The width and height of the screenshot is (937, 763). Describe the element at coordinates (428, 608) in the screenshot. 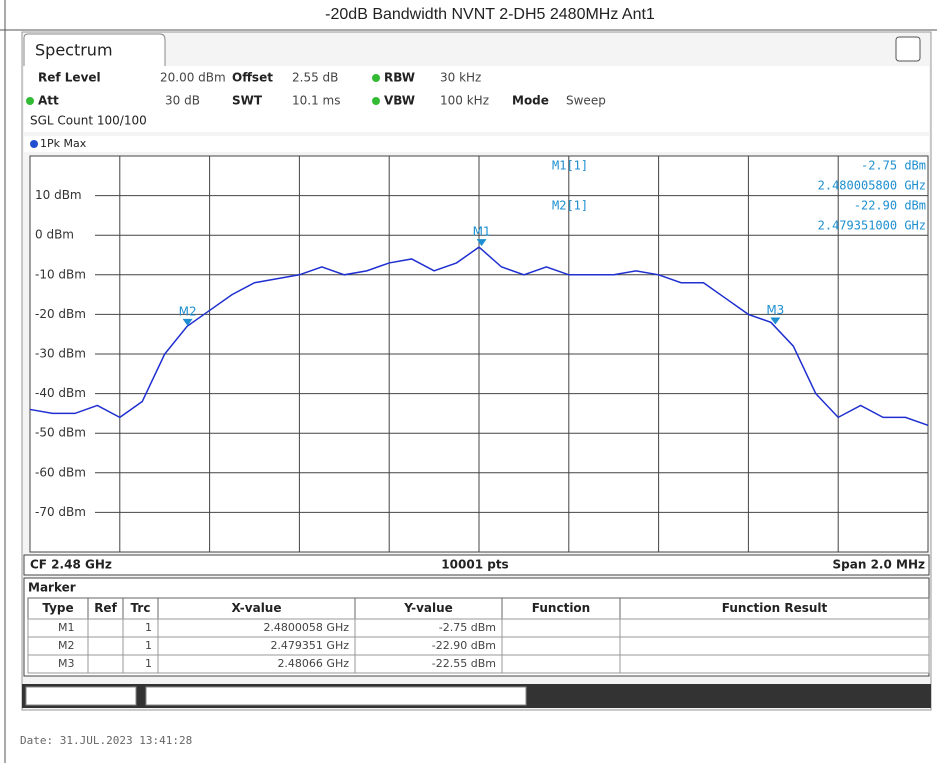

I see `header-text: Y-value` at that location.